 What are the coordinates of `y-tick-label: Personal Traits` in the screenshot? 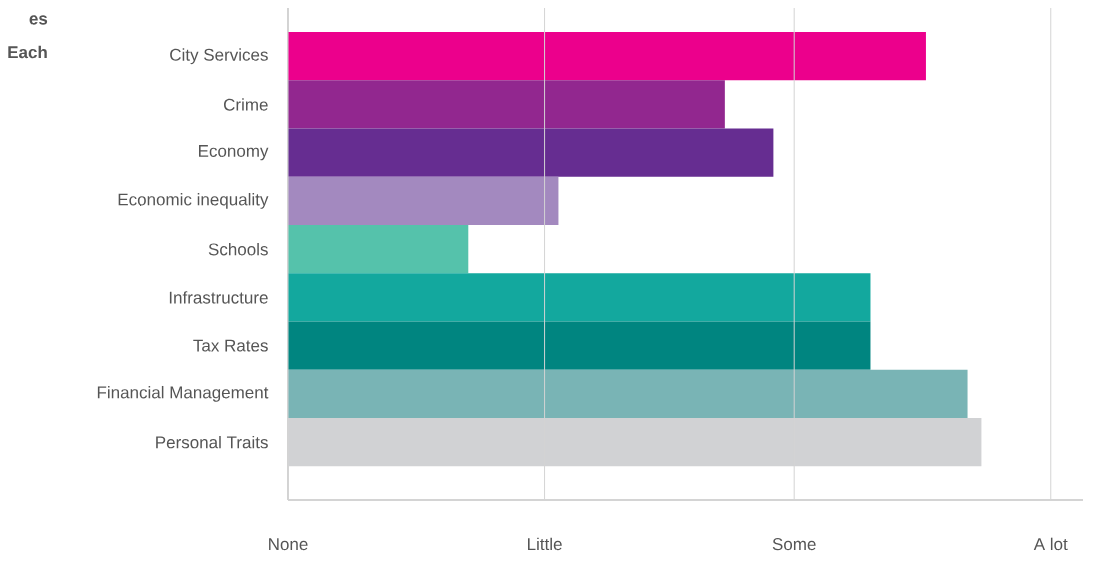 It's located at (212, 442).